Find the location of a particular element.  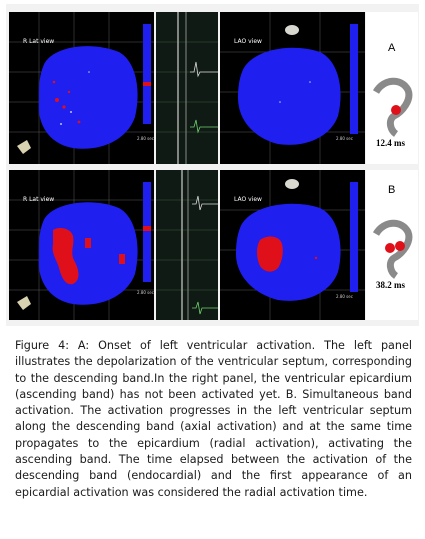

ecg-strip-bottom is located at coordinates (187, 245).